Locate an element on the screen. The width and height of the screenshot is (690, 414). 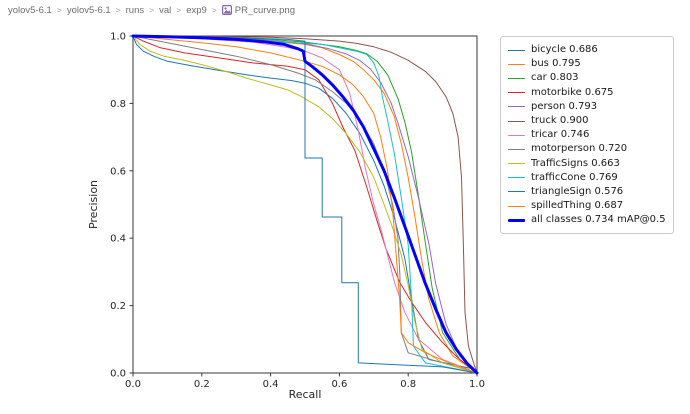
y-tick-label: 0.4 is located at coordinates (118, 239).